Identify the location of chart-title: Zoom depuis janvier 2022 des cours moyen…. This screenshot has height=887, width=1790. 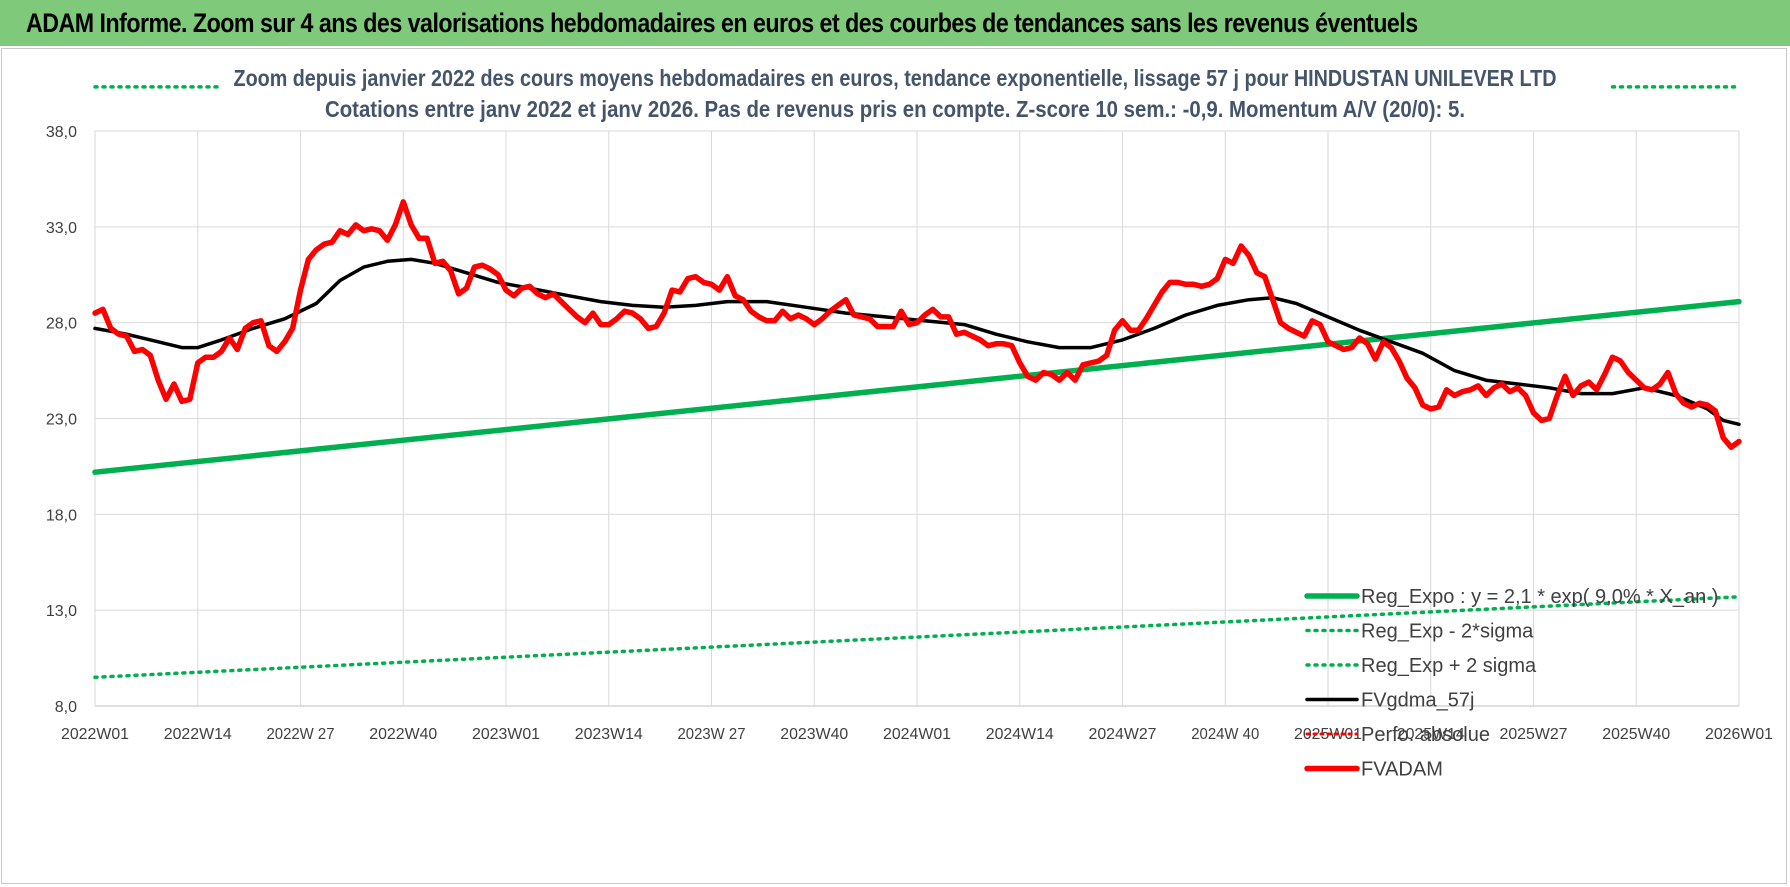
(895, 78).